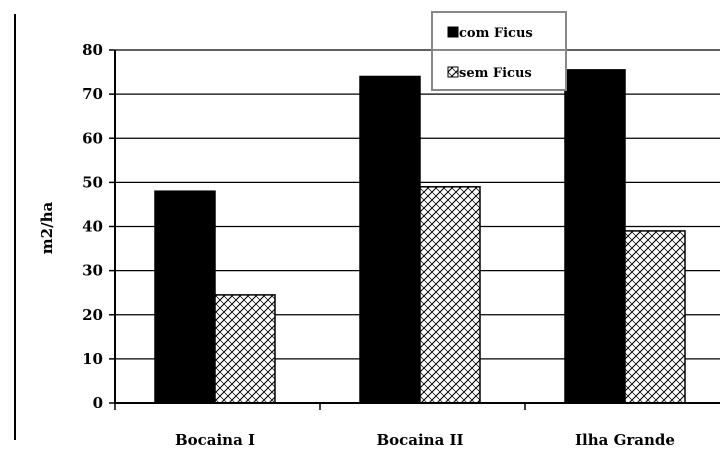  Describe the element at coordinates (655, 317) in the screenshot. I see `bar-sem-ficus-ilha-grande` at that location.